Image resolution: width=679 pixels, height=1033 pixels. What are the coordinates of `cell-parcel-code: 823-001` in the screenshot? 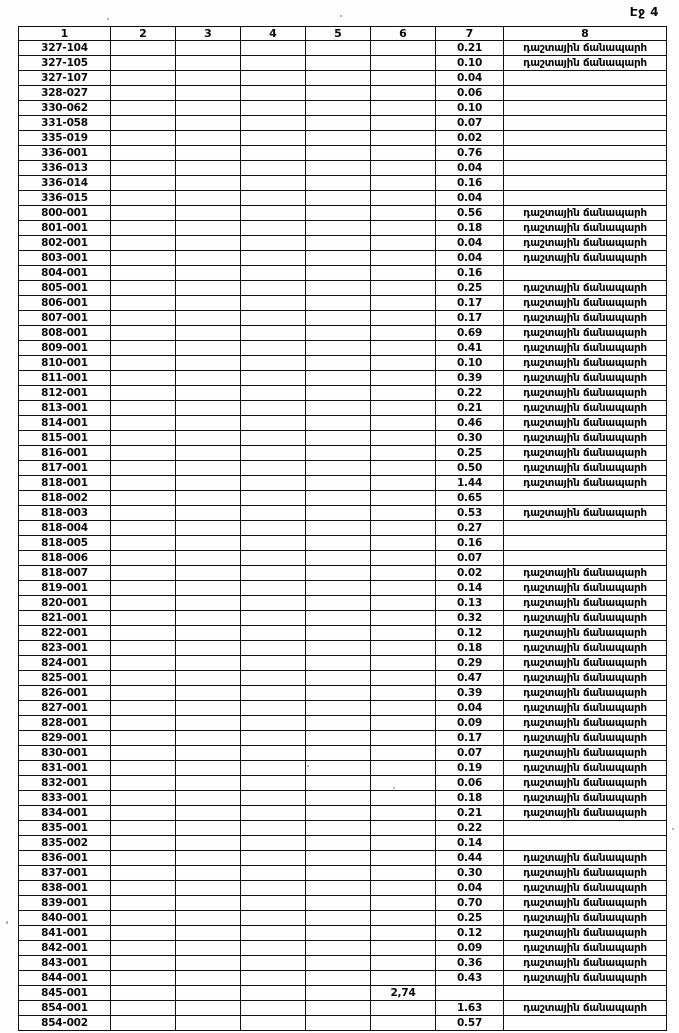 It's located at (64, 648).